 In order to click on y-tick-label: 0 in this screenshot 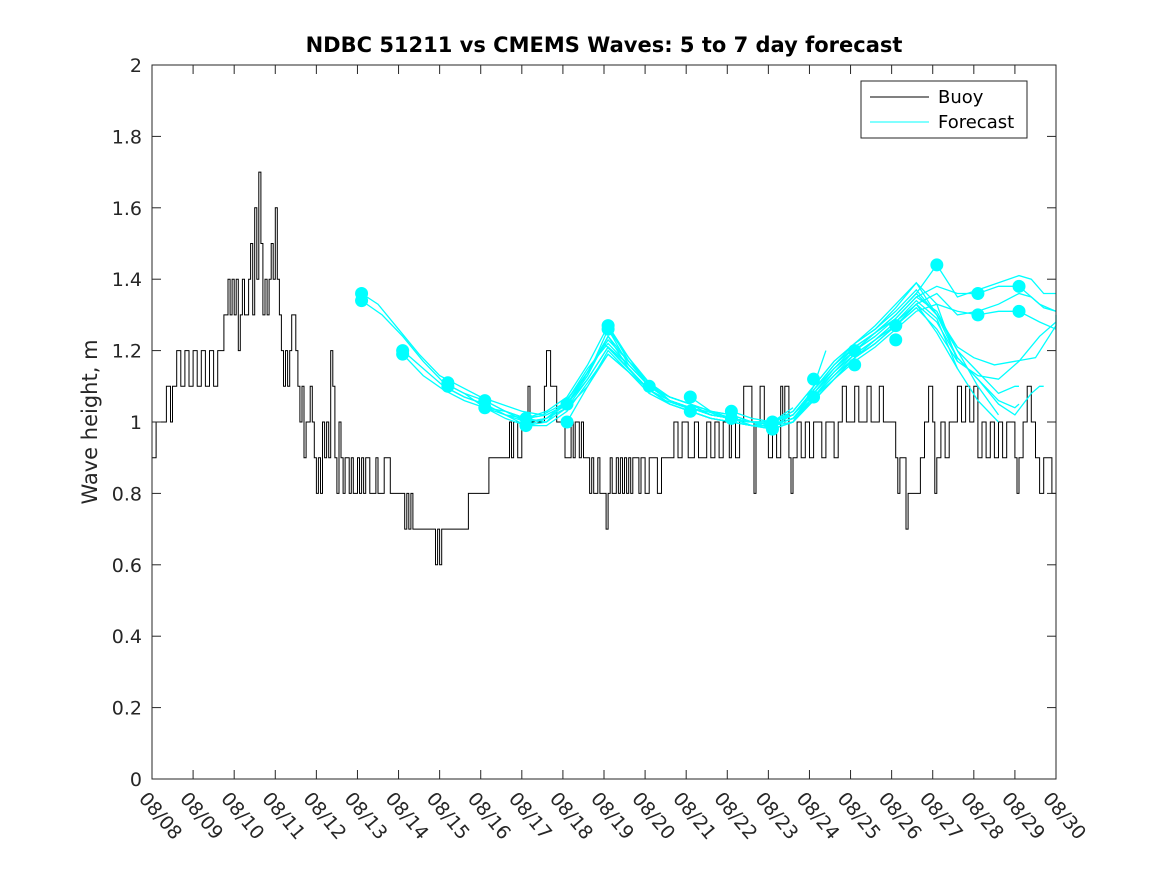, I will do `click(136, 780)`.